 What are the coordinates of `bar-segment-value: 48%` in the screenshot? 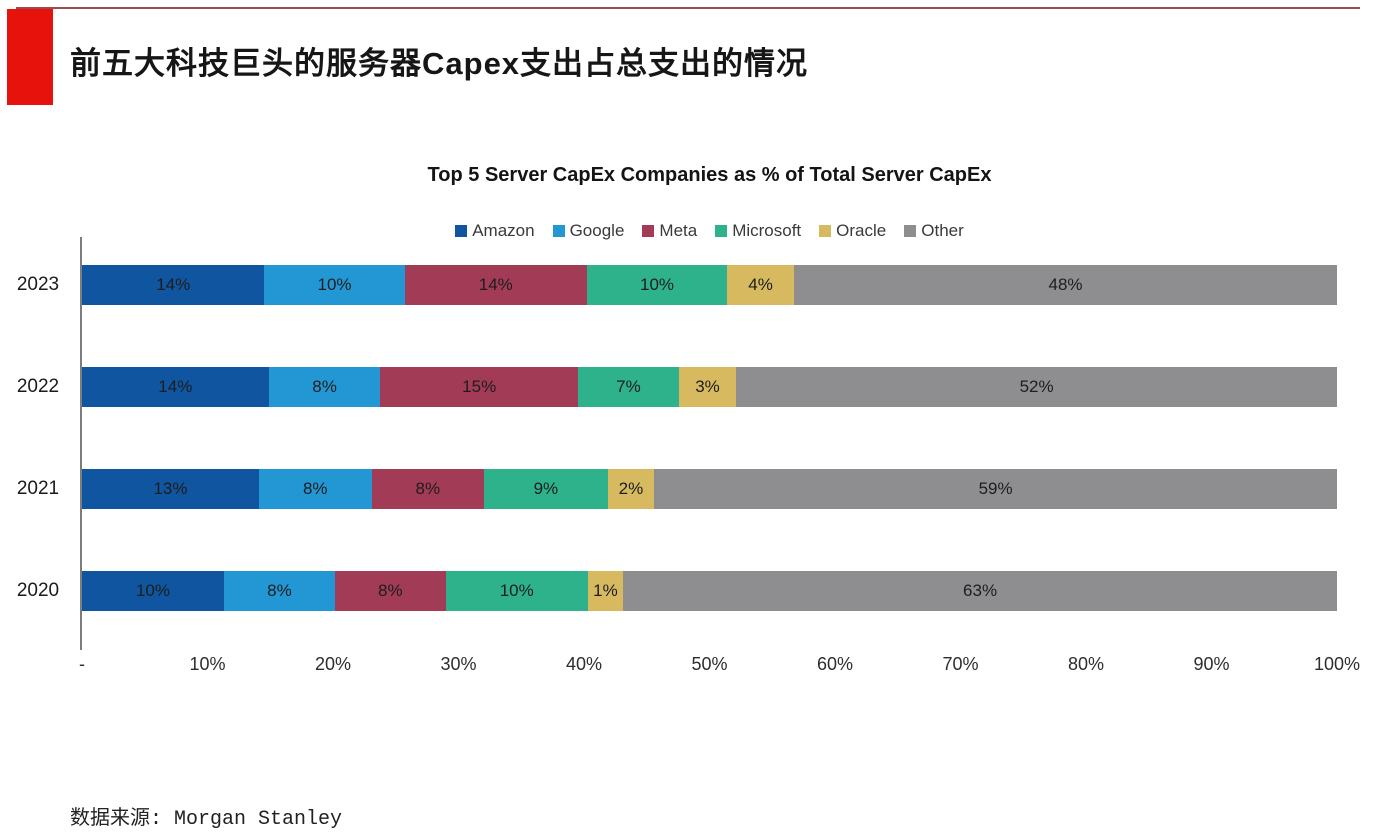 It's located at (1065, 284).